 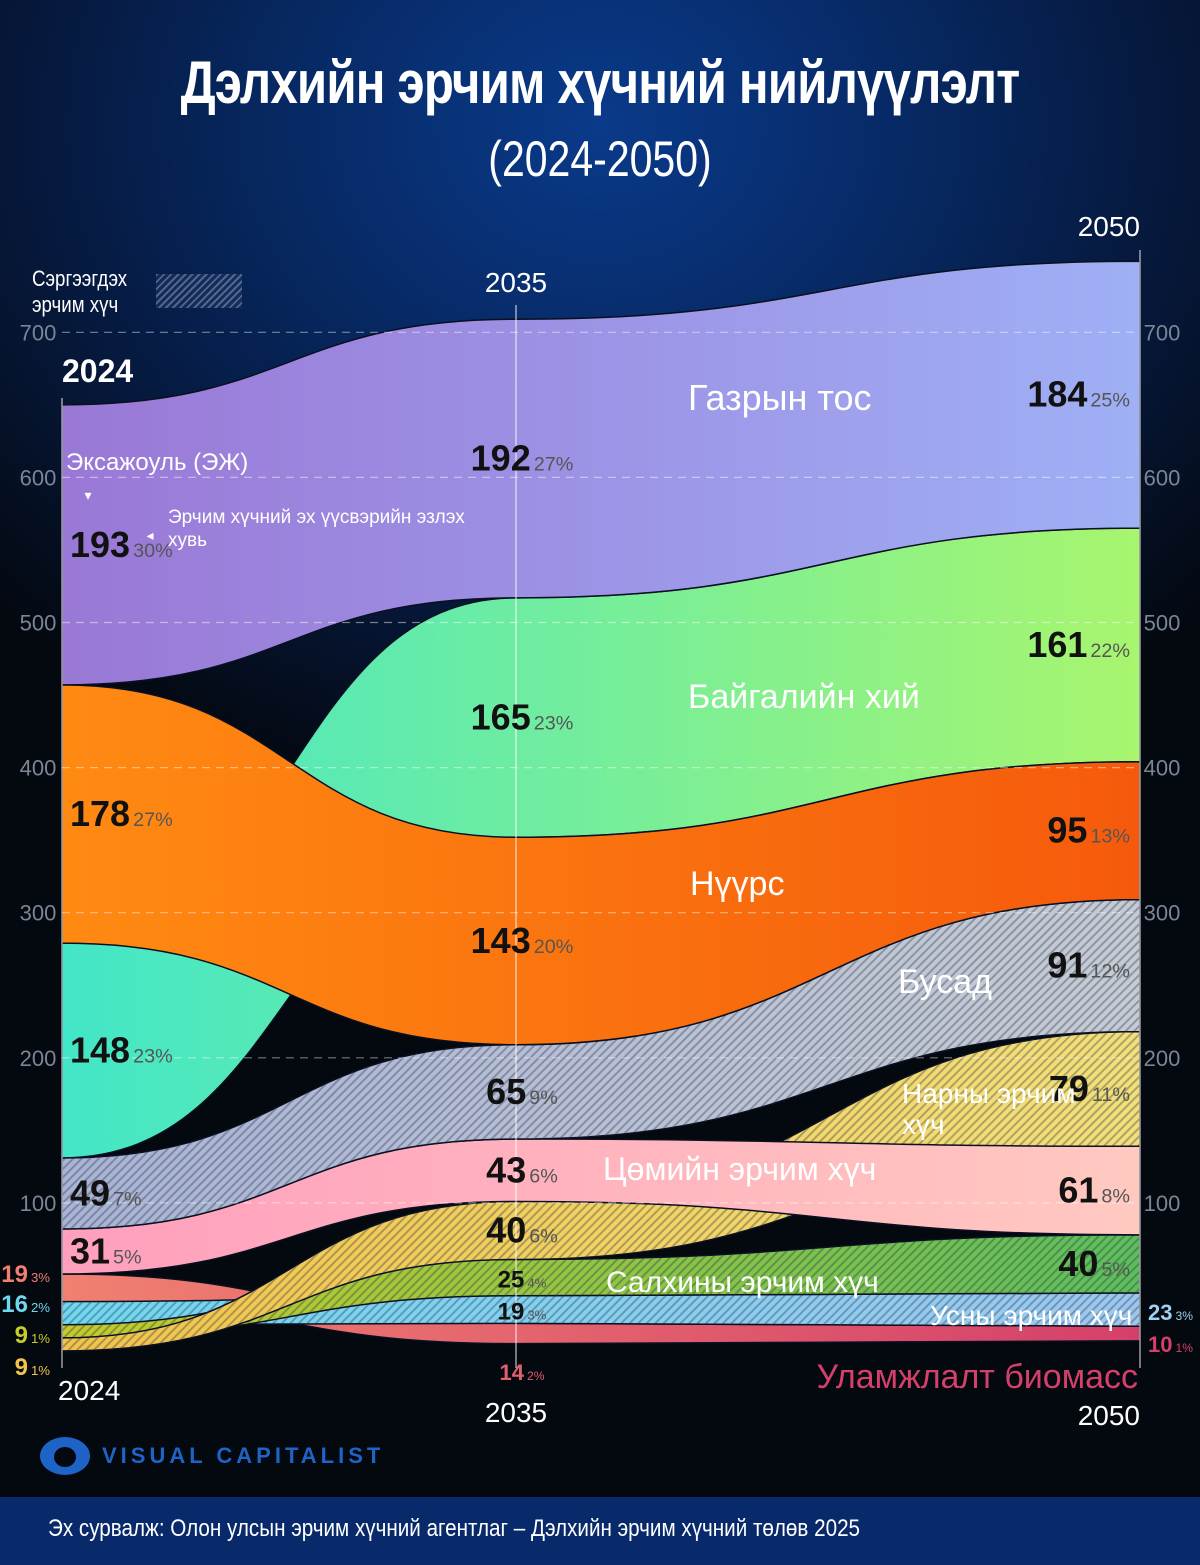 I want to click on data-label: 49 7%, so click(x=106, y=1192).